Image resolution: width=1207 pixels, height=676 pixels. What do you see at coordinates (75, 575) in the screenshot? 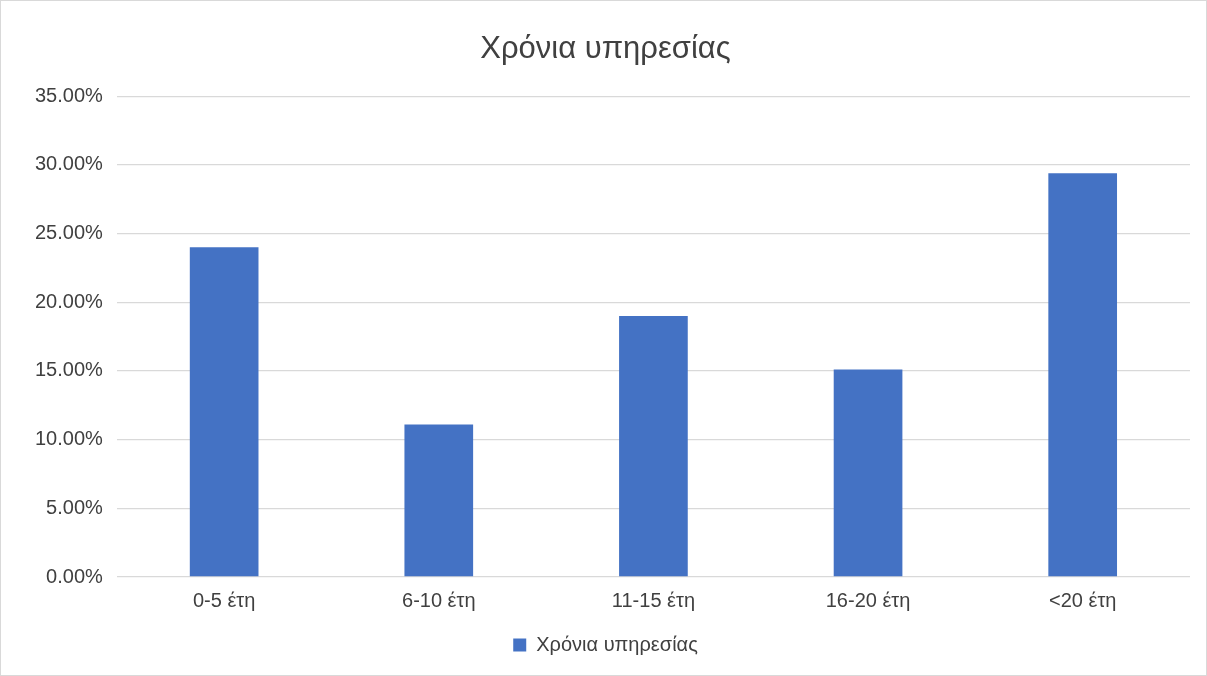
I see `y-tick-label: 0.00%` at bounding box center [75, 575].